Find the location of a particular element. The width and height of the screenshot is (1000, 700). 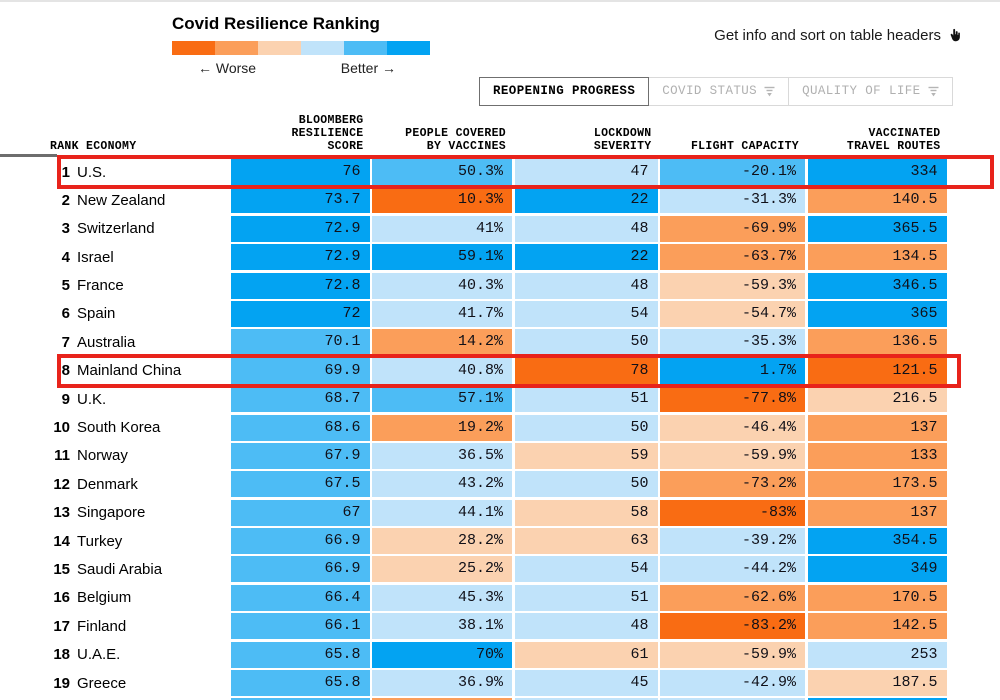

vaccines-cell: 36.9% is located at coordinates (442, 683).